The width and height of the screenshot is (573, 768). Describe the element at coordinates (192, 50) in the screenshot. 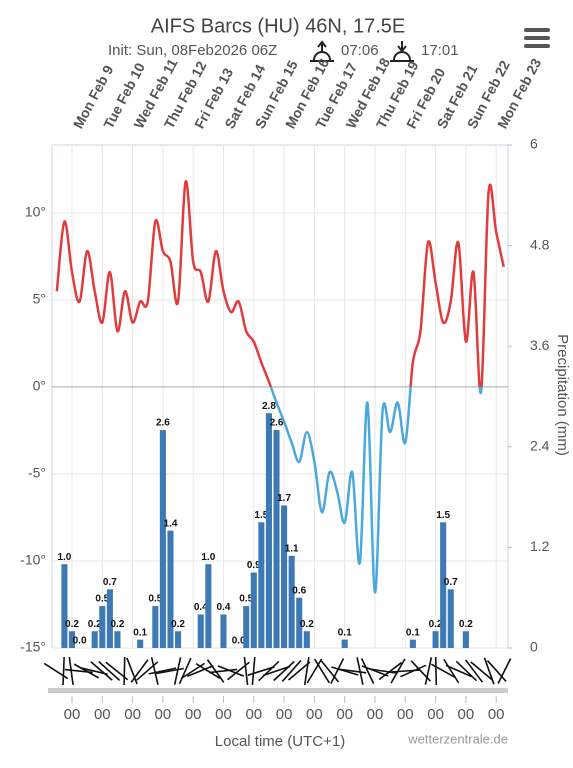

I see `chart-subtitle: Init: Sun, 08Feb2026 06Z` at that location.